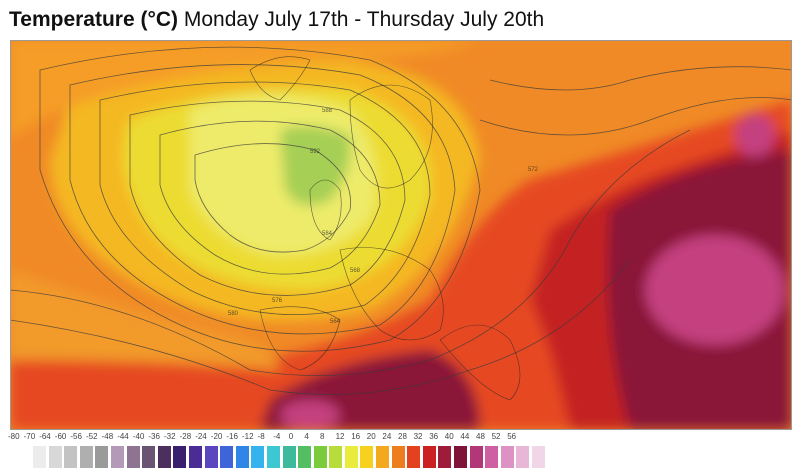  What do you see at coordinates (170, 436) in the screenshot?
I see `legend-label: -32` at bounding box center [170, 436].